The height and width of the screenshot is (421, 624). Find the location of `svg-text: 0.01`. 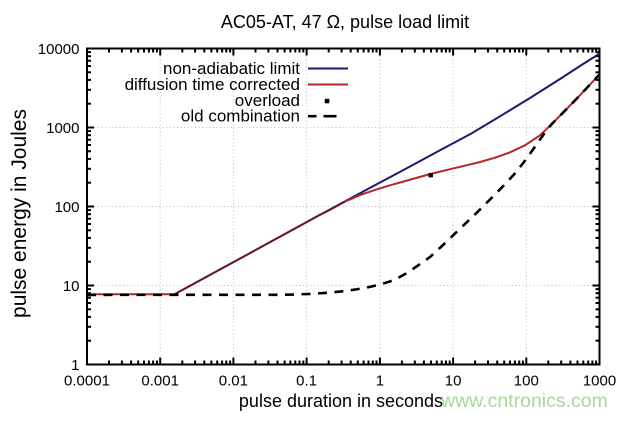

svg-text: 0.01 is located at coordinates (233, 381).